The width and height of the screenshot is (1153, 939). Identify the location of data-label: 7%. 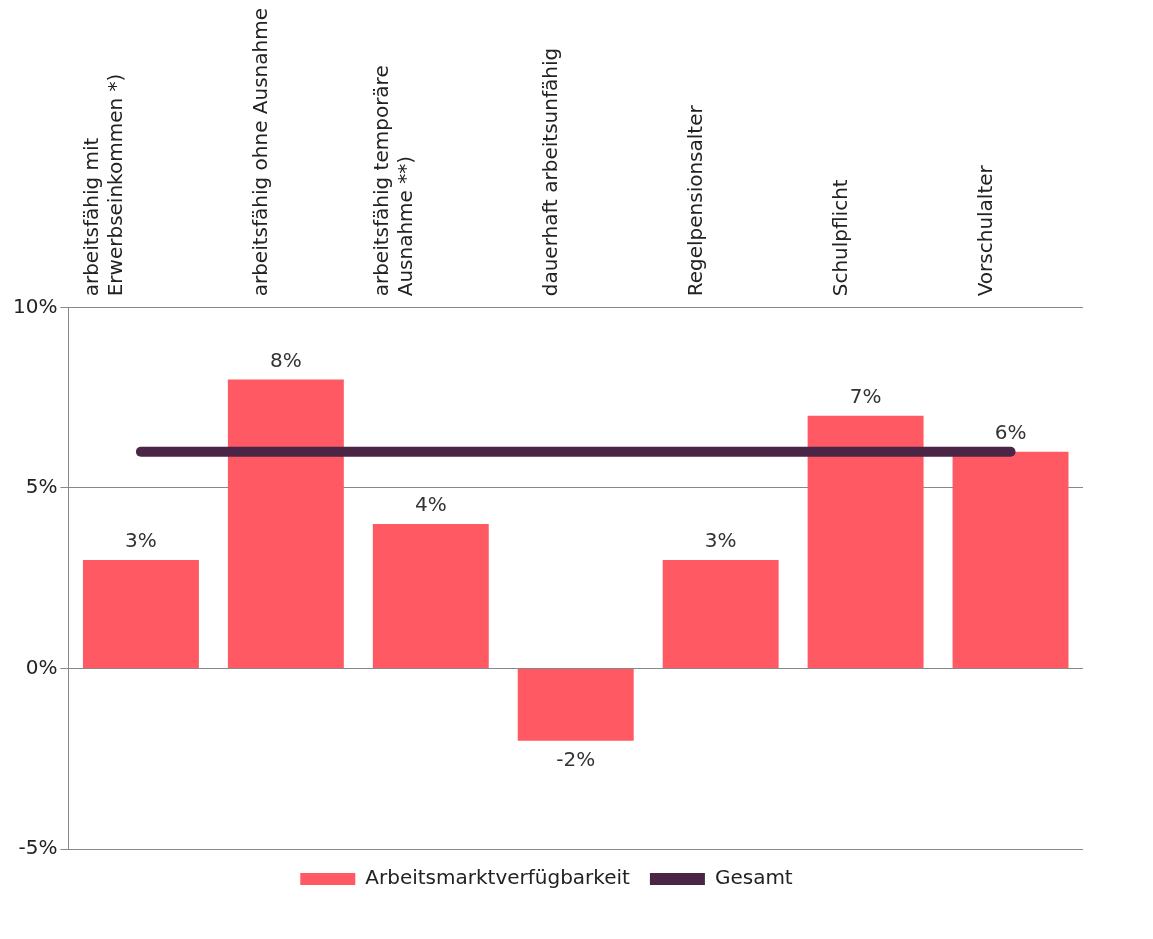
(865, 395).